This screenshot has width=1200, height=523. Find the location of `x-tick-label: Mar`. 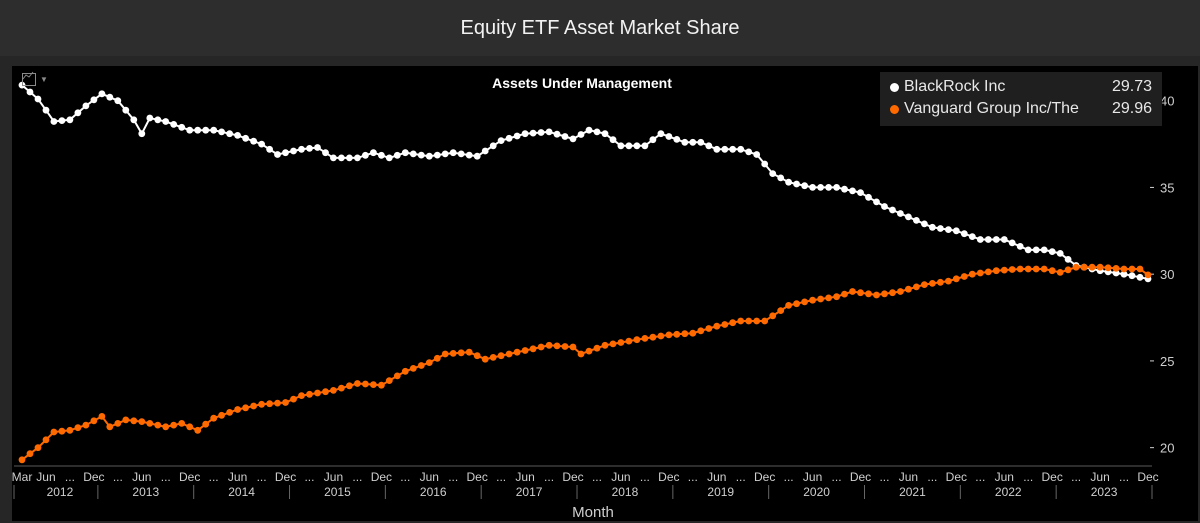

x-tick-label: Mar is located at coordinates (22, 477).